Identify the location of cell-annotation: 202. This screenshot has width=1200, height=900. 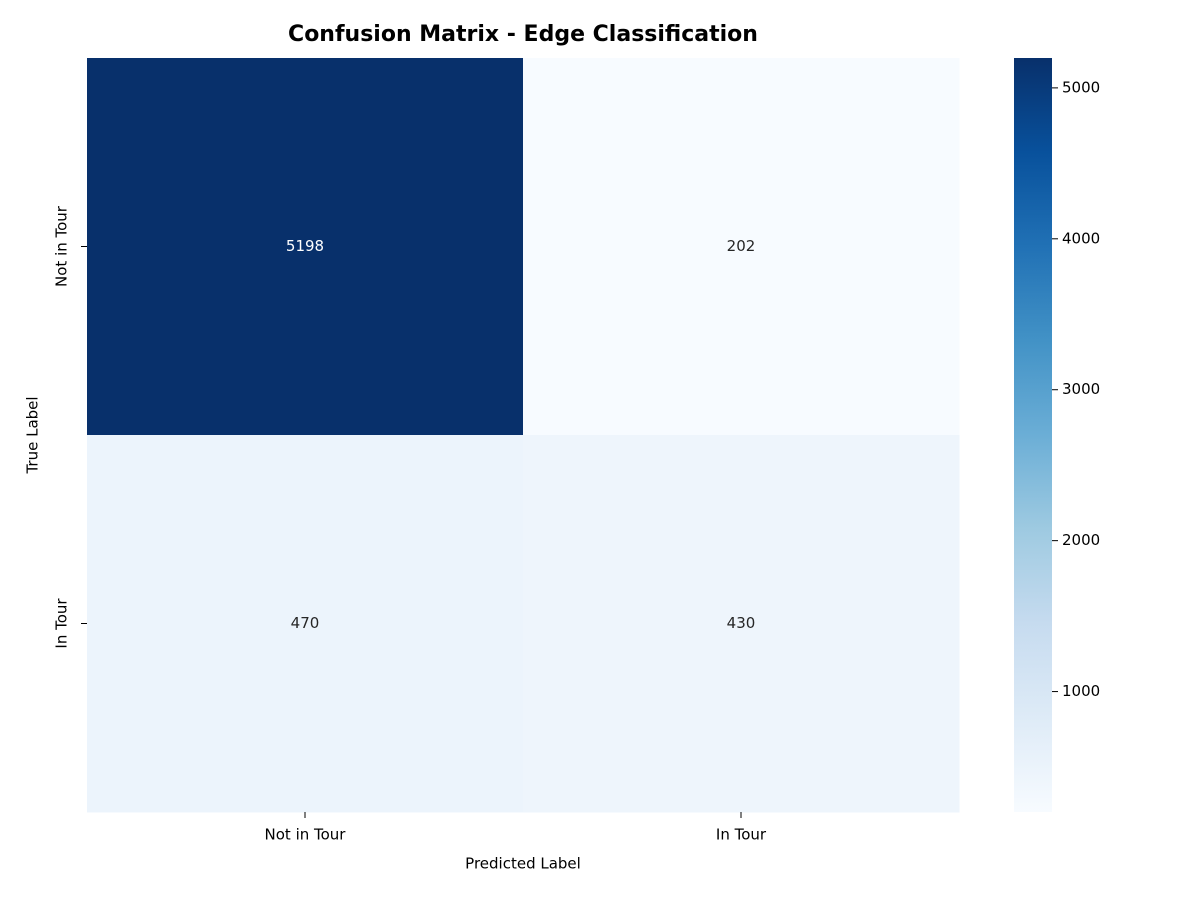
(741, 246).